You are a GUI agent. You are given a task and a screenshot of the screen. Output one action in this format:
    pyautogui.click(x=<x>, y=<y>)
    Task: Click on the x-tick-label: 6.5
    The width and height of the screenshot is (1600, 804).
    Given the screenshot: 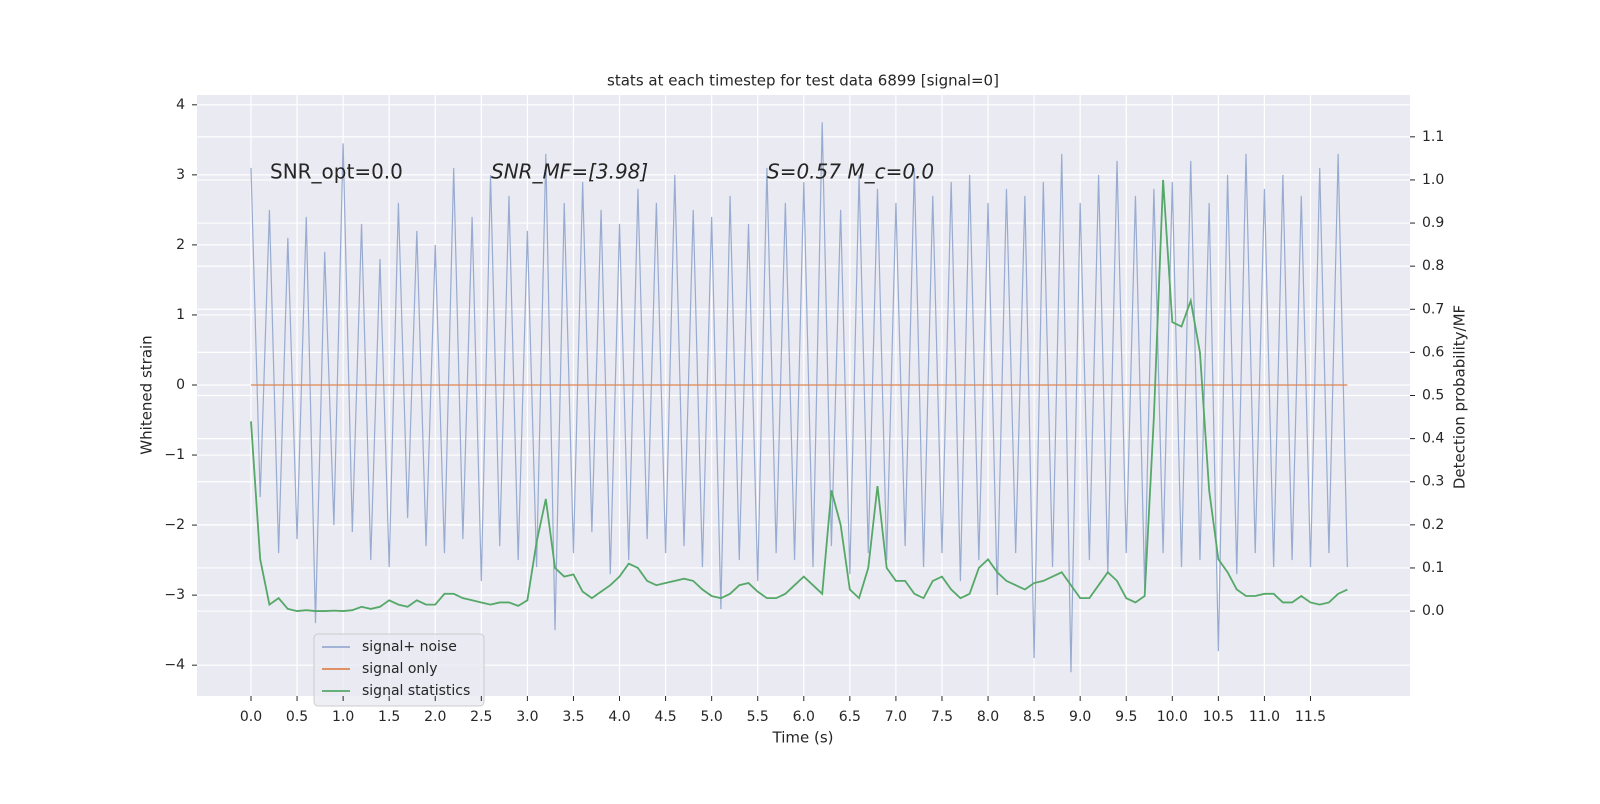 What is the action you would take?
    pyautogui.click(x=850, y=717)
    